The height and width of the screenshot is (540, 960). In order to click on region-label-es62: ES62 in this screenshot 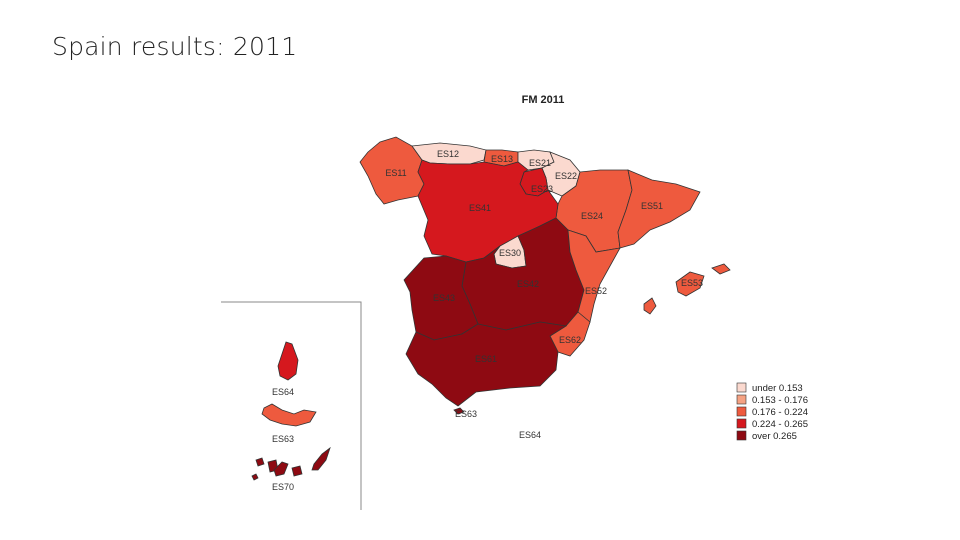, I will do `click(570, 340)`.